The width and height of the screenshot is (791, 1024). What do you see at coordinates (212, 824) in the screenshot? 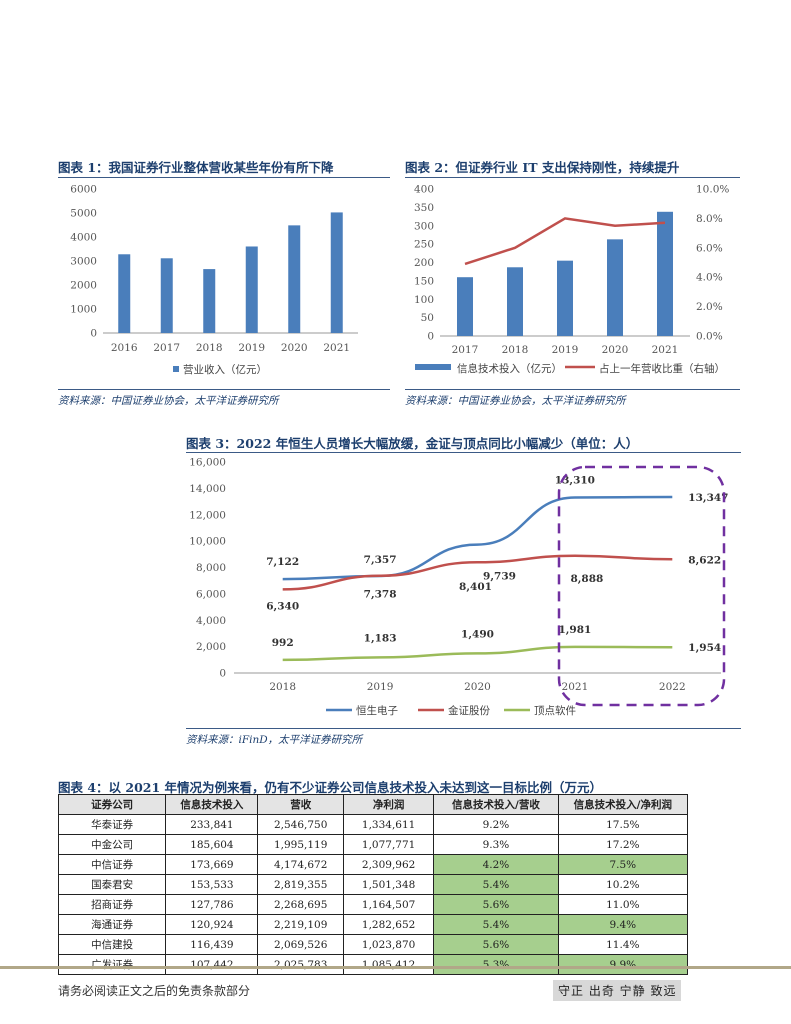
I see `cell-it: 233,841` at bounding box center [212, 824].